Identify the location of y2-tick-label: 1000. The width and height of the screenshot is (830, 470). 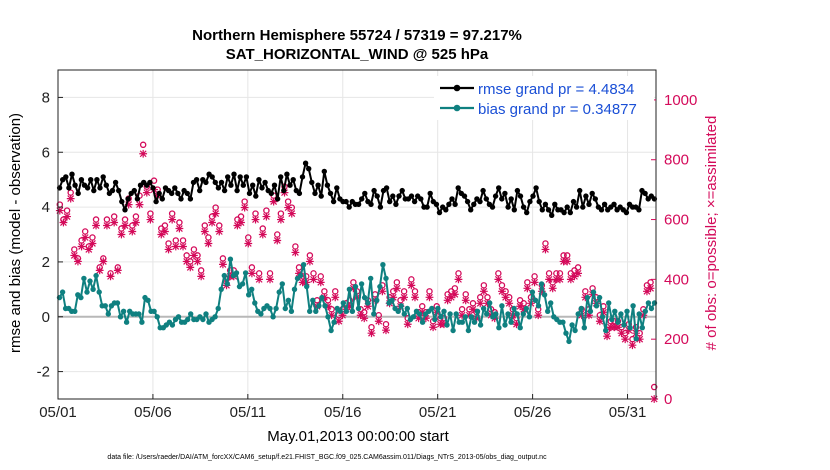
(680, 100).